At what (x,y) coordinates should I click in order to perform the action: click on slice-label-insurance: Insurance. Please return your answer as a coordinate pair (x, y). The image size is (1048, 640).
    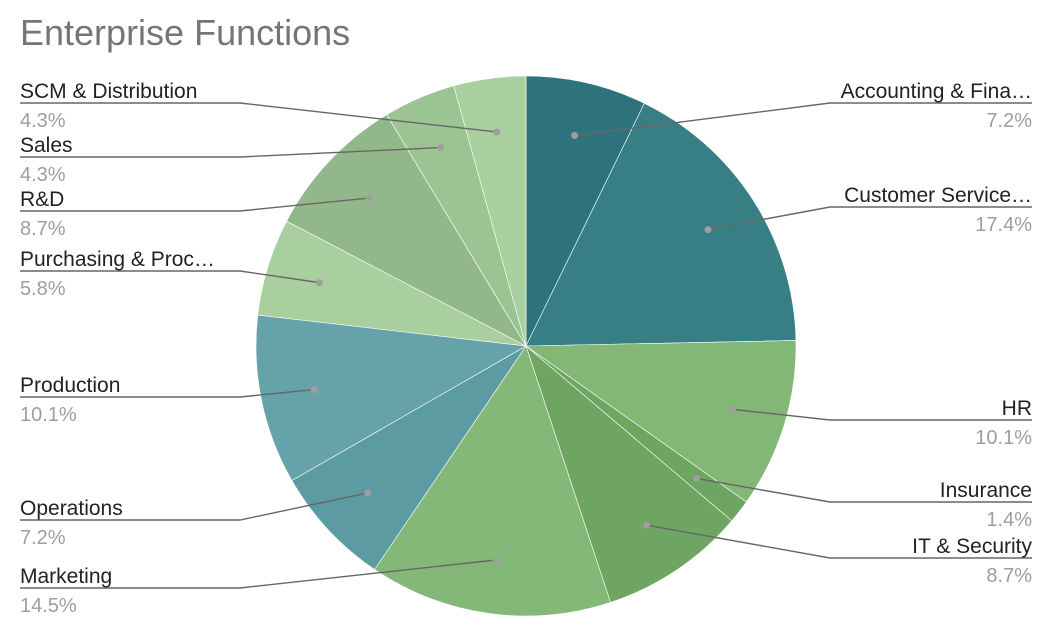
    Looking at the image, I should click on (986, 490).